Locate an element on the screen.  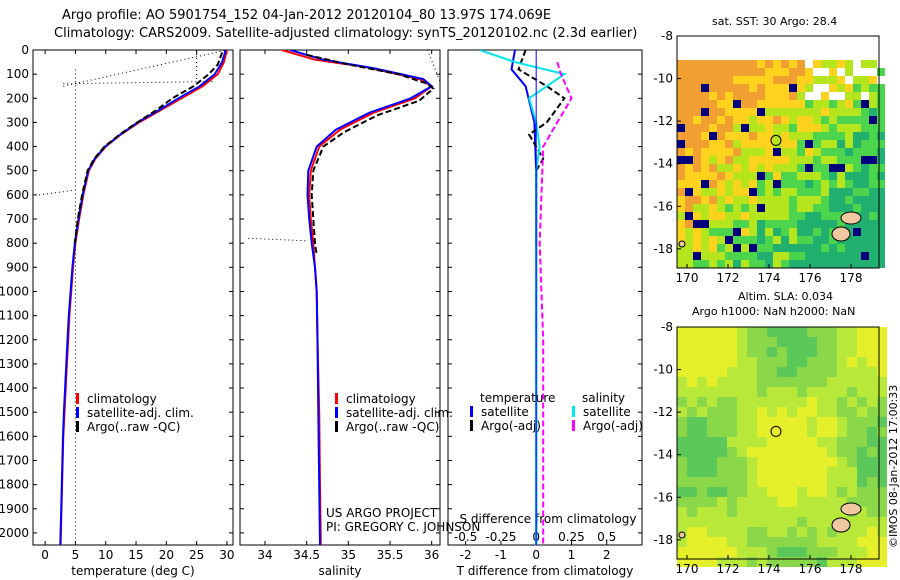
map-y-tick-label: -10 is located at coordinates (663, 79).